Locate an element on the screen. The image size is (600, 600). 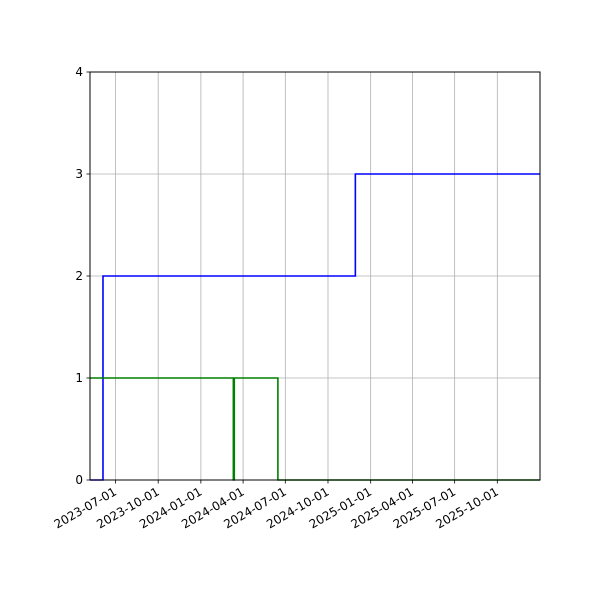
y-tick-label: 4 is located at coordinates (79, 72).